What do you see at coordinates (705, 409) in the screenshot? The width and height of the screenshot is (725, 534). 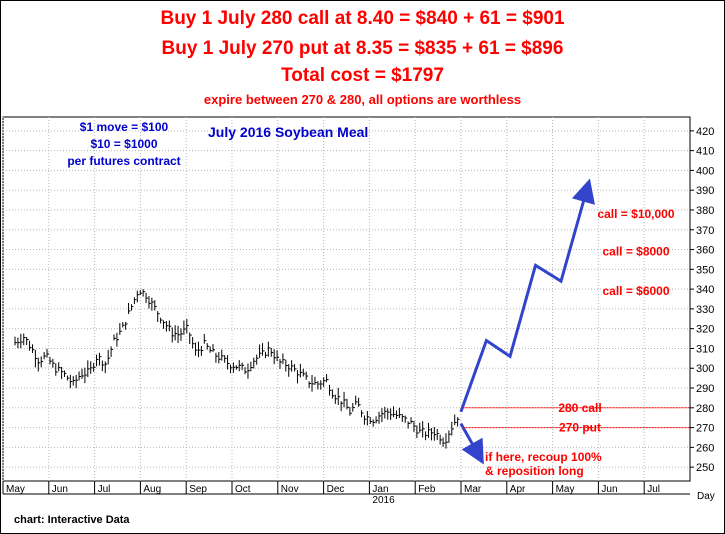 I see `y-tick-label: 280` at bounding box center [705, 409].